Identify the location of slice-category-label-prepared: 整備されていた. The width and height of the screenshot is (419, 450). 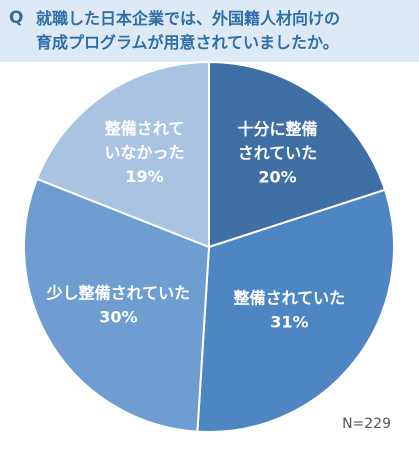
(289, 297).